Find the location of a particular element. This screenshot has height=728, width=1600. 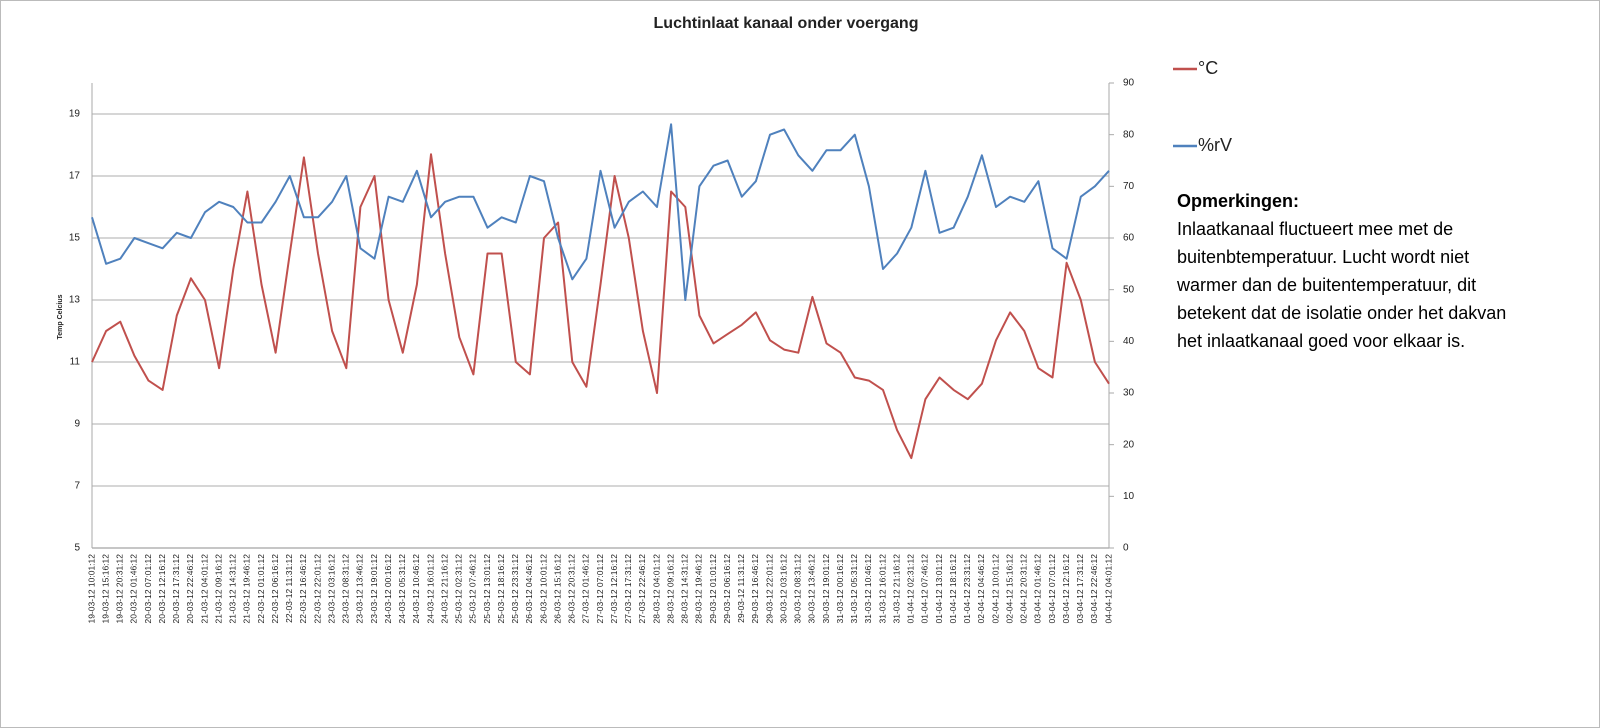

x-tick-label: 20-03-12 22:46:12 is located at coordinates (190, 589).